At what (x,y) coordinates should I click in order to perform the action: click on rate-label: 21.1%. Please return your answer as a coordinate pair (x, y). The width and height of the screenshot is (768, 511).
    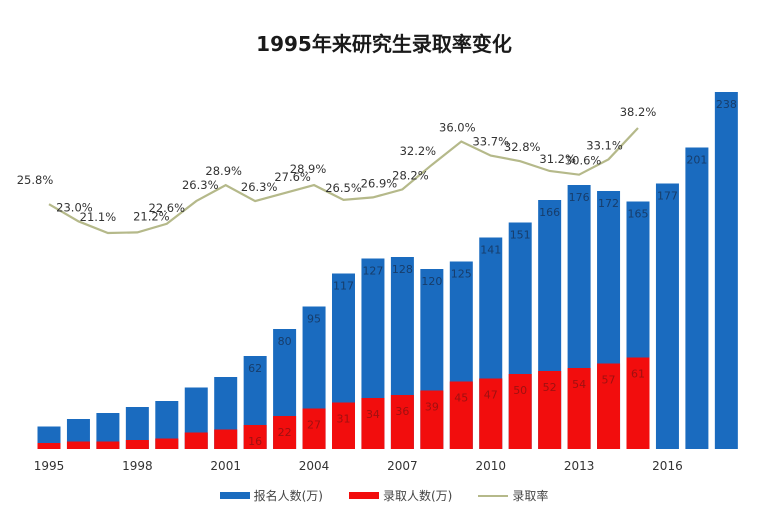
    Looking at the image, I should click on (98, 217).